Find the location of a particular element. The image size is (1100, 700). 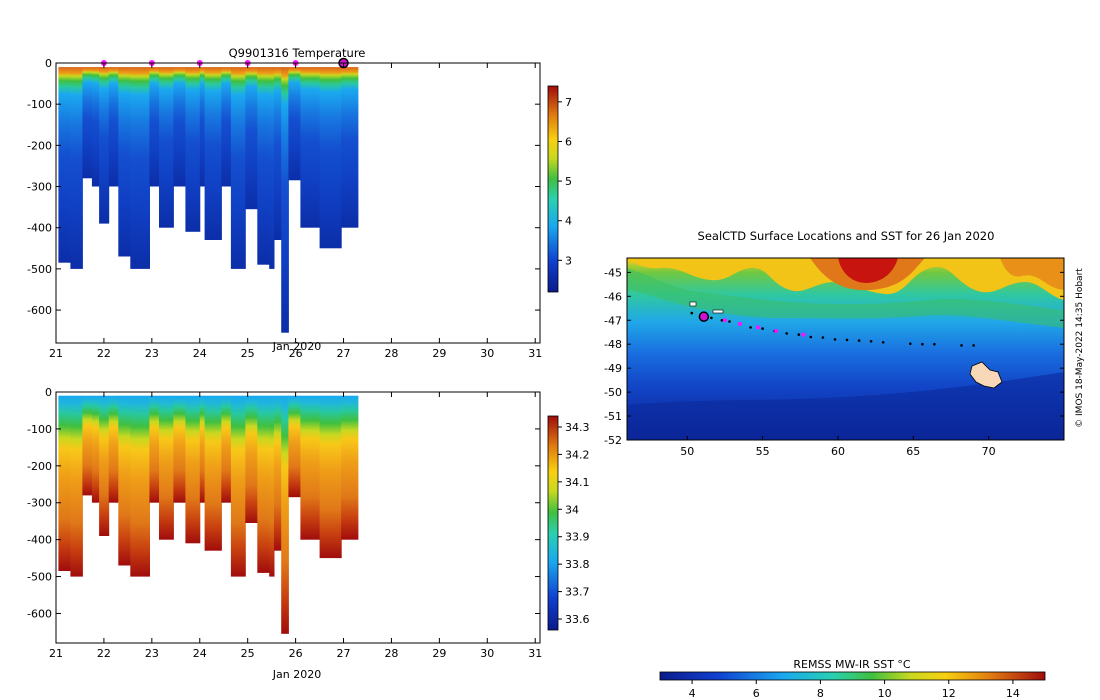

crozet-east-land is located at coordinates (718, 311).